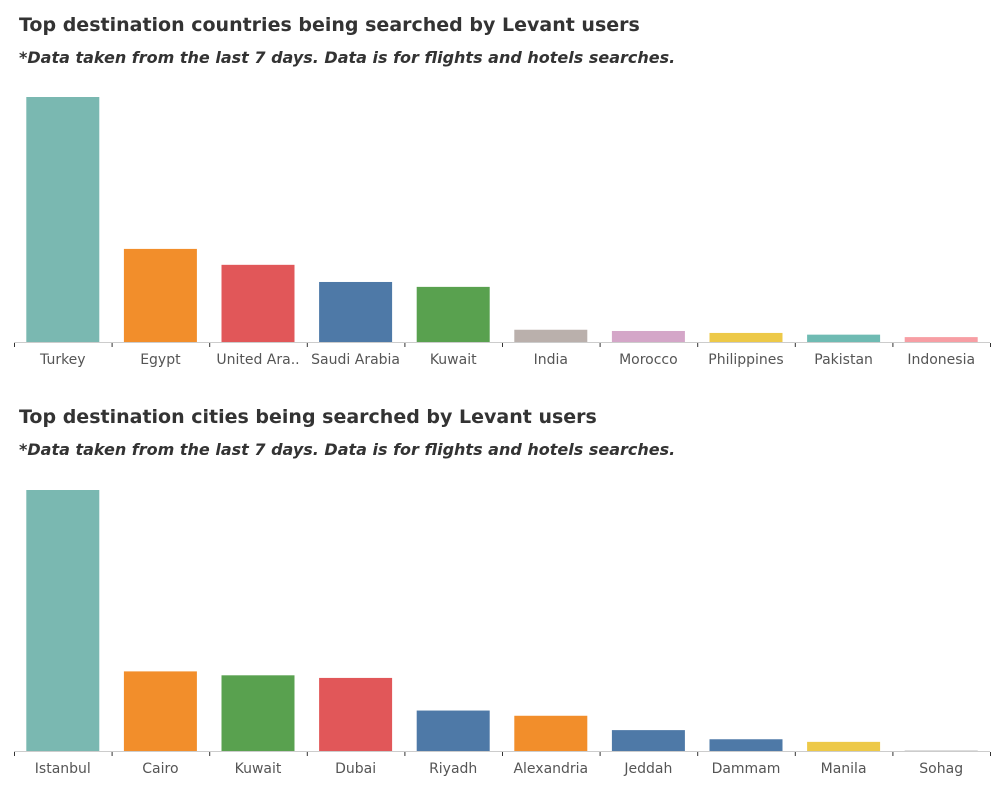 The image size is (1004, 808). What do you see at coordinates (550, 769) in the screenshot?
I see `x-tick-label: Alexandria` at bounding box center [550, 769].